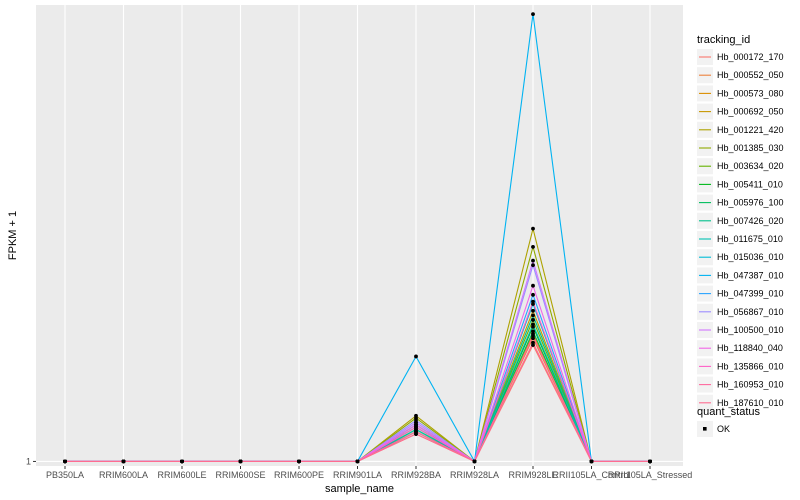 This screenshot has height=500, width=800. What do you see at coordinates (416, 434) in the screenshot?
I see `data-point-Hb_187610_010-RRIM928BA` at bounding box center [416, 434].